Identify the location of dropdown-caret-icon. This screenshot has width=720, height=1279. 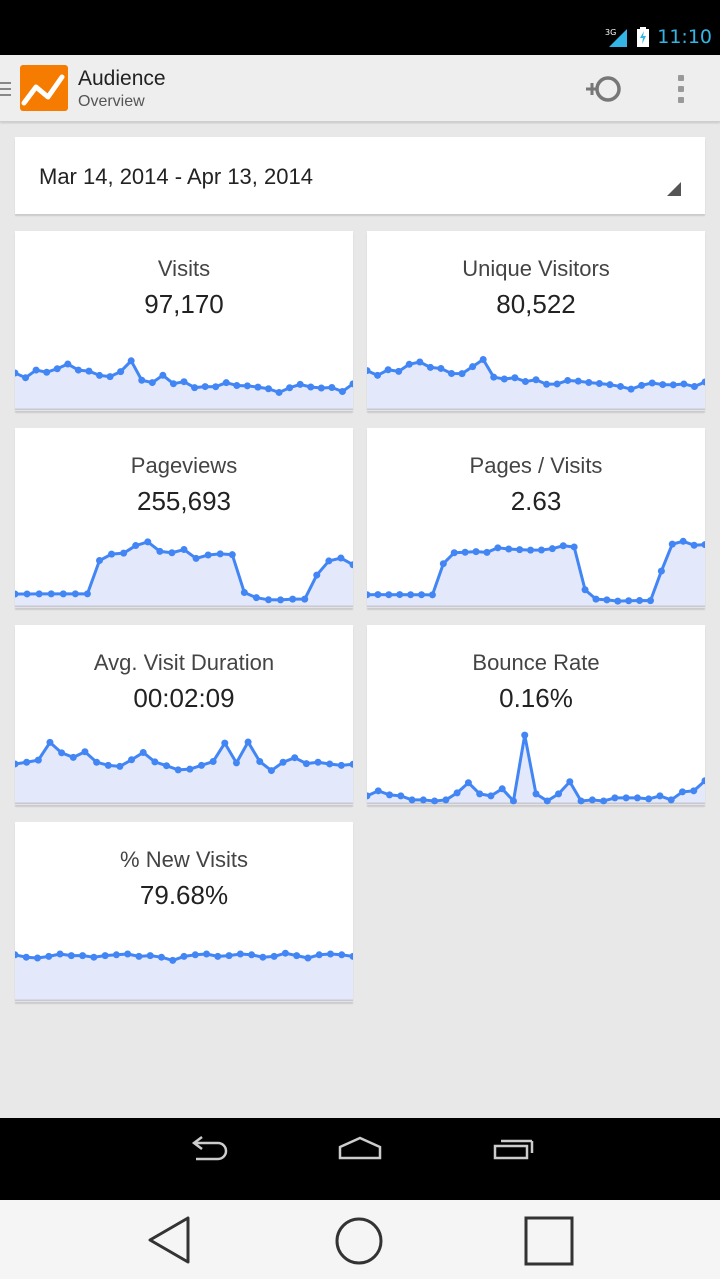
(674, 189).